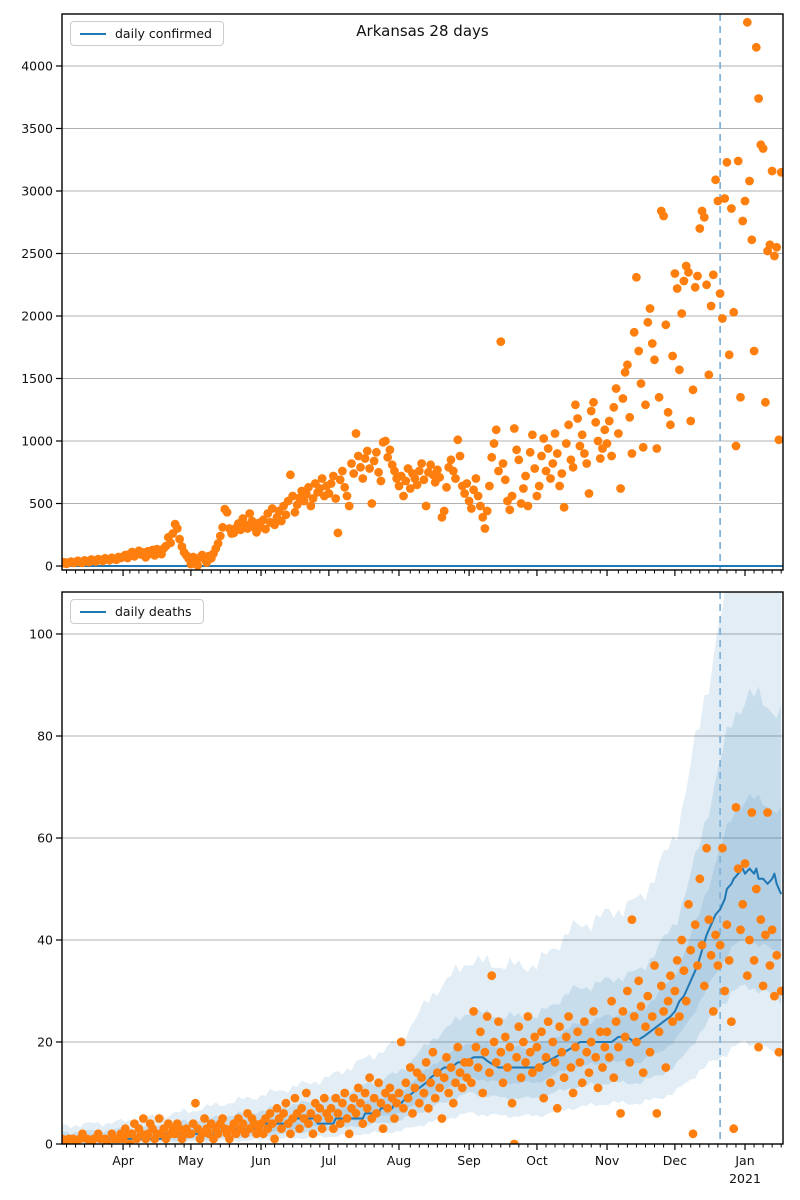 This screenshot has height=1200, width=800. What do you see at coordinates (191, 1160) in the screenshot?
I see `svg-text: May` at bounding box center [191, 1160].